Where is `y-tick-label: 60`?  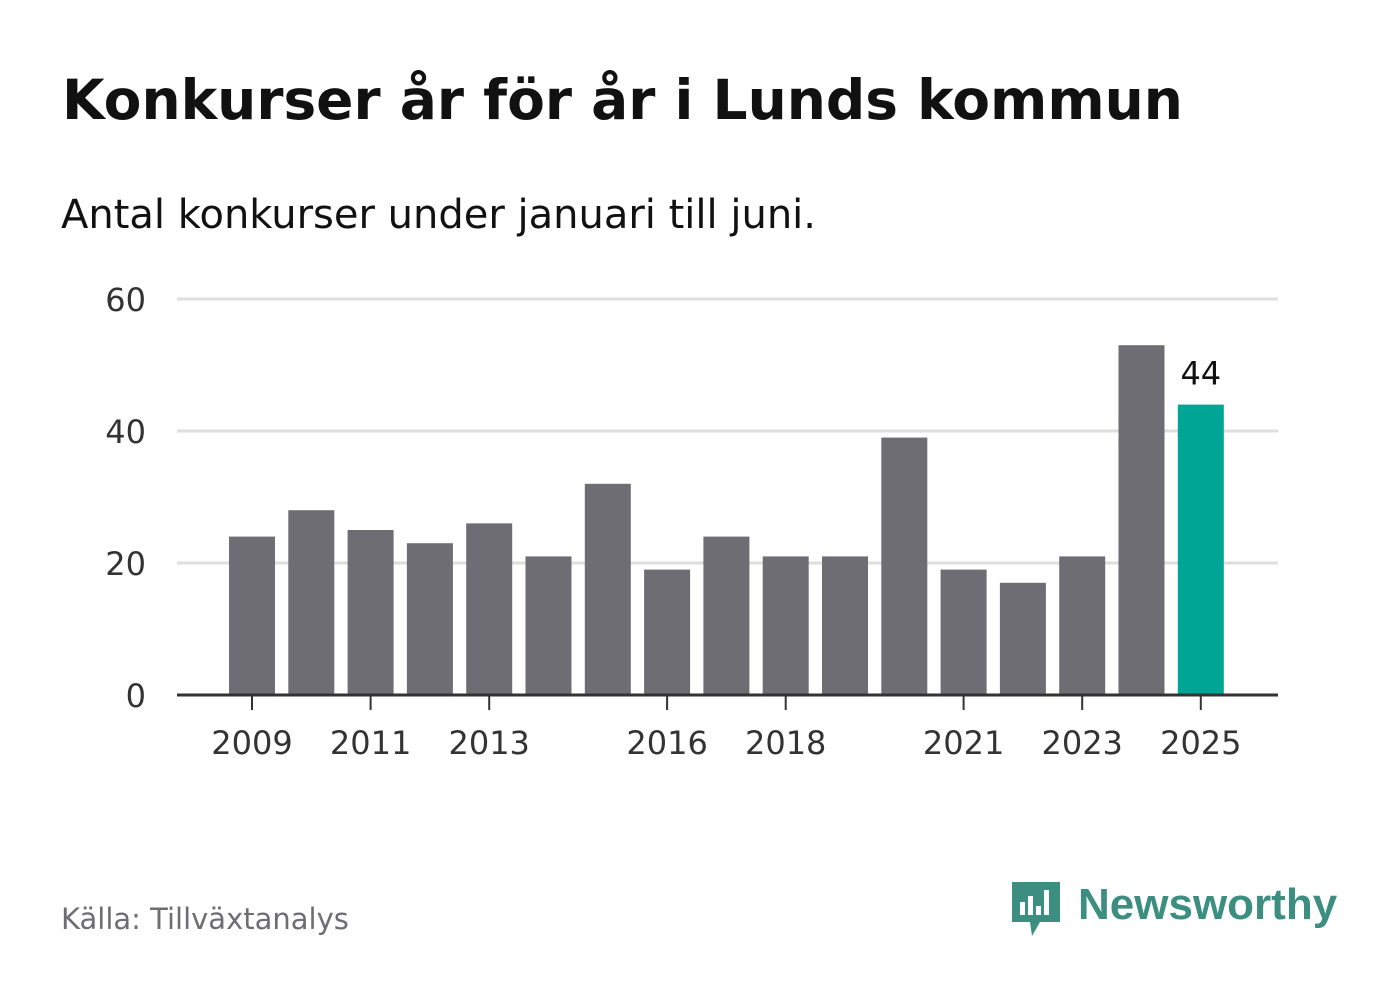 y-tick-label: 60 is located at coordinates (125, 300).